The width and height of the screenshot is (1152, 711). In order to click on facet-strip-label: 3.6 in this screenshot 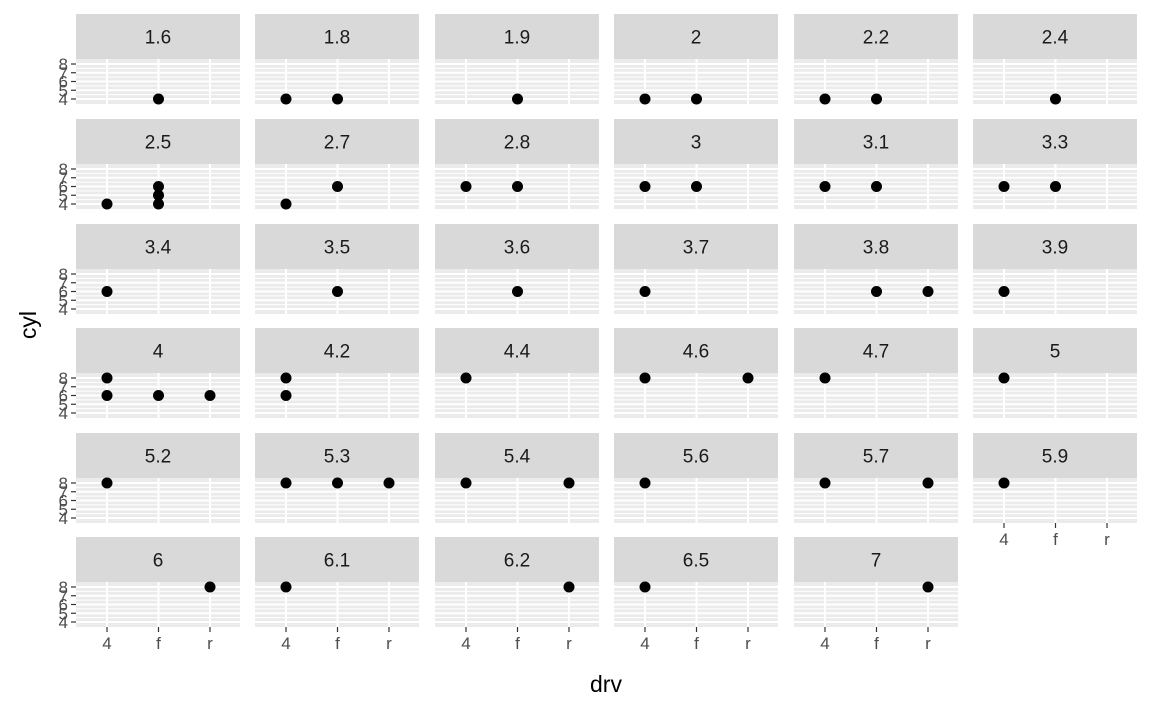, I will do `click(517, 248)`.